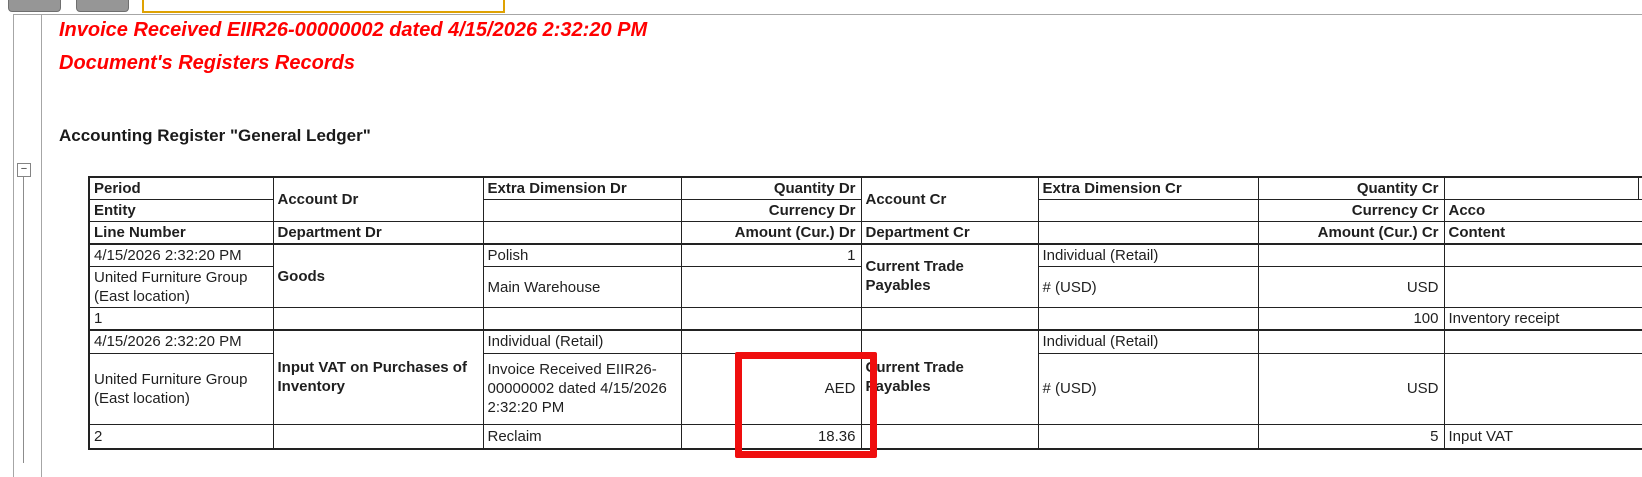 This screenshot has height=477, width=1642. What do you see at coordinates (1542, 436) in the screenshot?
I see `cell-r1-content: Input VAT` at bounding box center [1542, 436].